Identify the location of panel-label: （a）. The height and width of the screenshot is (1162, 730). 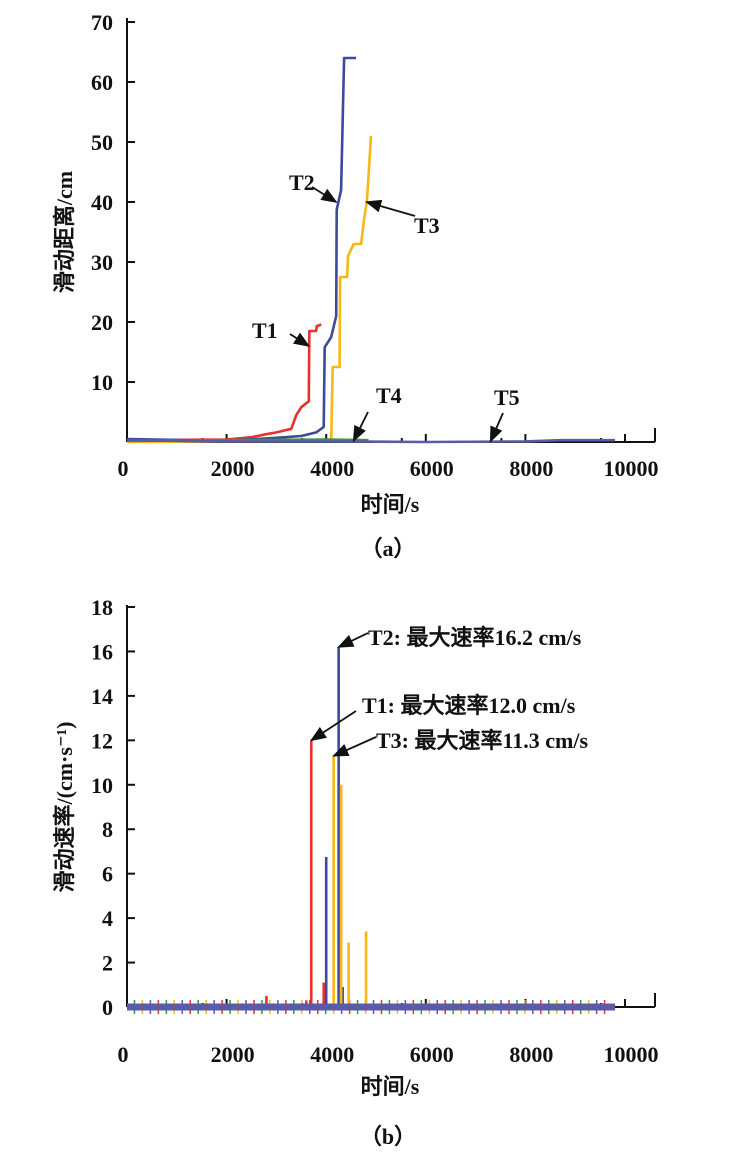
(387, 548).